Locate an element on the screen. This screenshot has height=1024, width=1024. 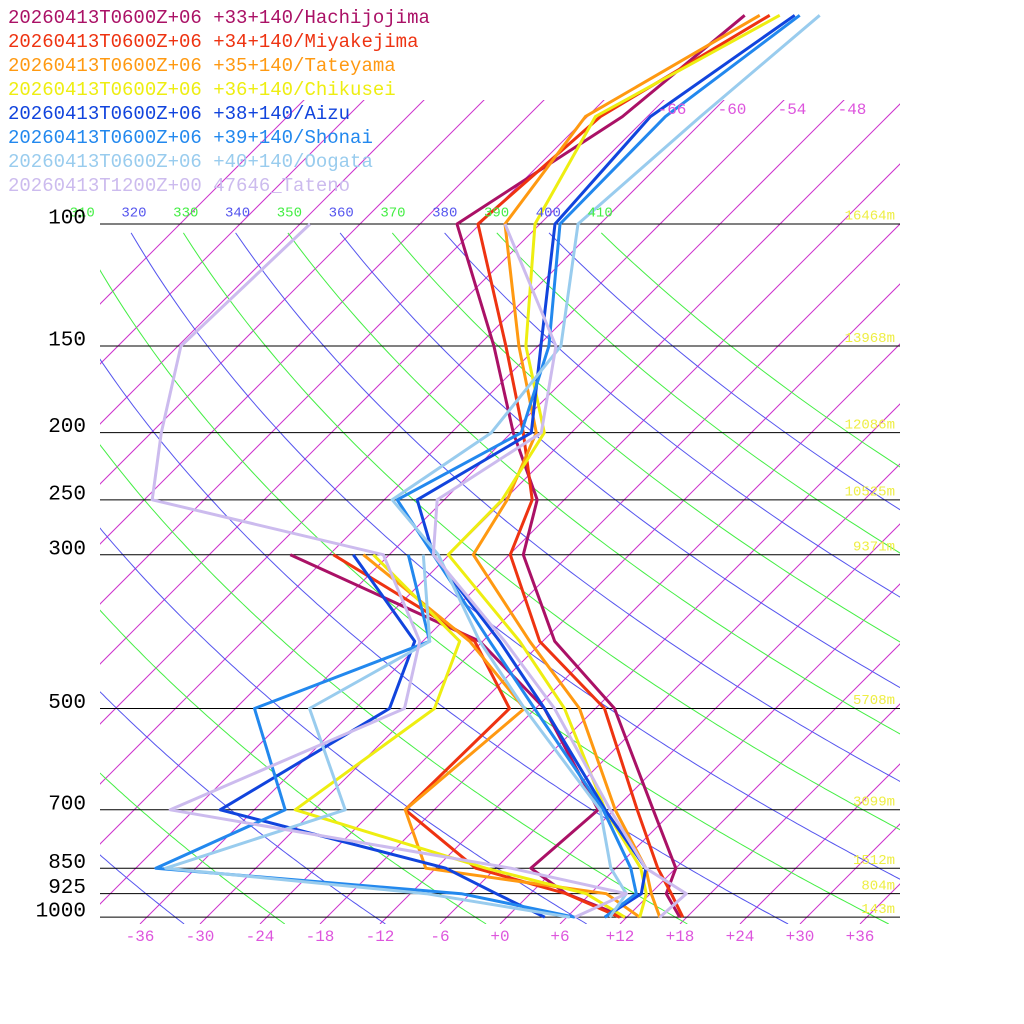
legend-entry: 20260413T0600Z+06 +39+140/Shonai is located at coordinates (190, 138).